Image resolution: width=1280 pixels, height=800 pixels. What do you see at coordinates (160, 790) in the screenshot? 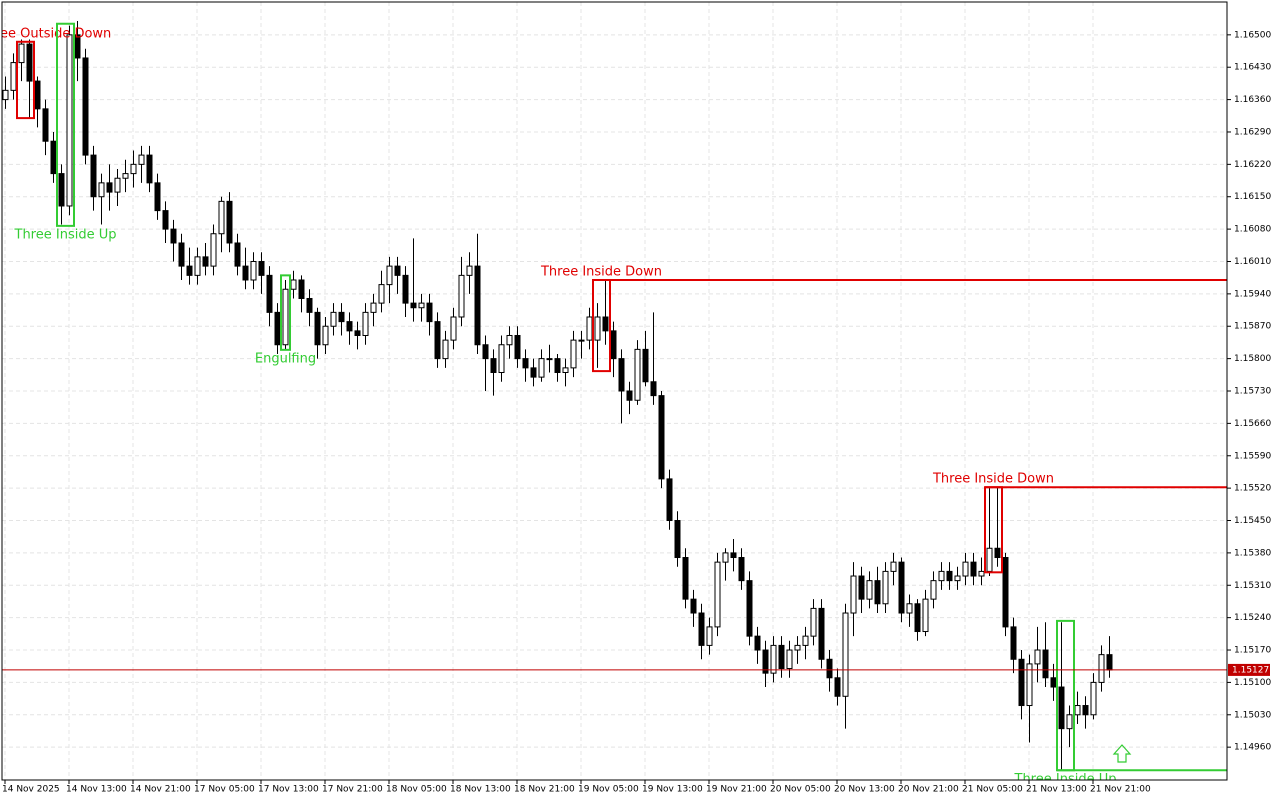
I see `x-tick-label: 14 Nov 21:00` at bounding box center [160, 790].